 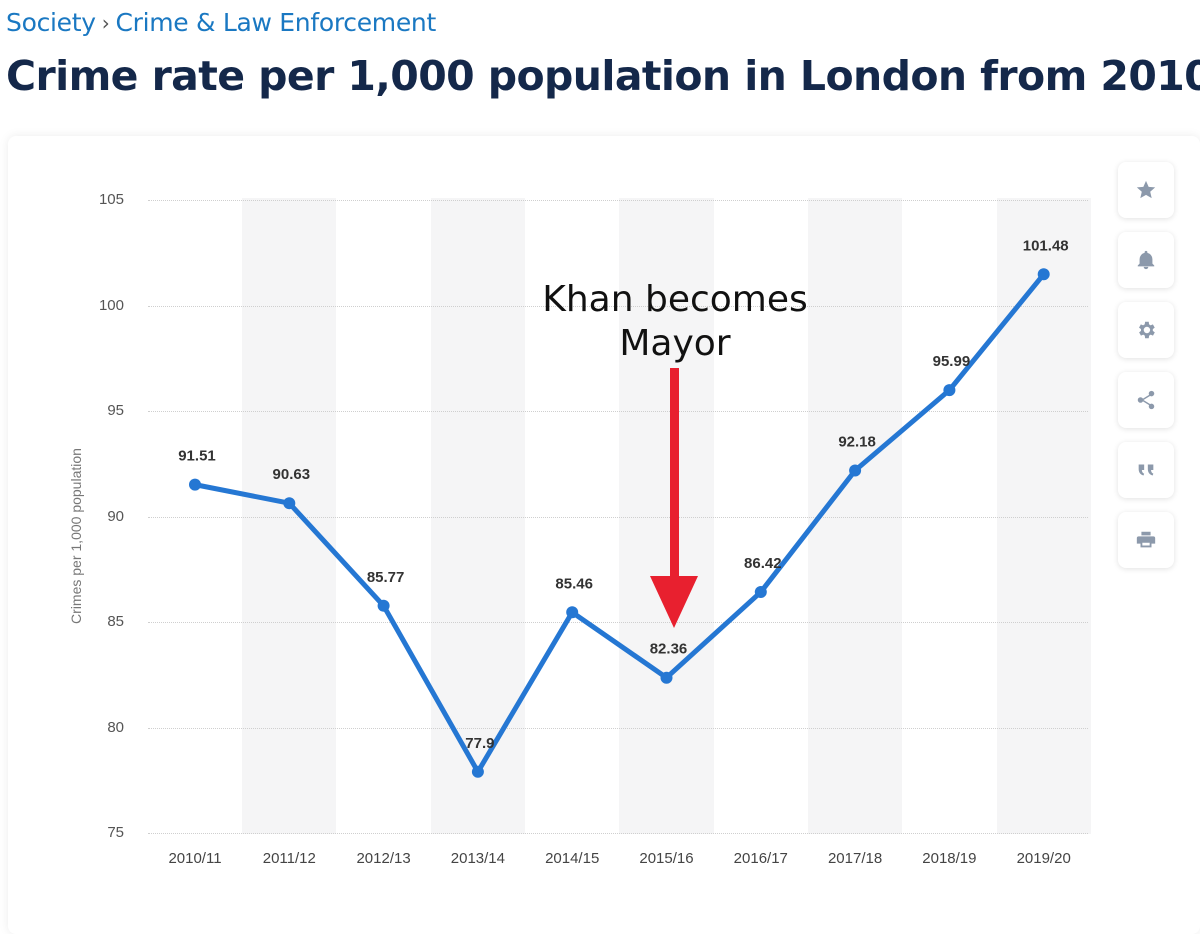 What do you see at coordinates (572, 858) in the screenshot?
I see `x-tick-label: 2014/15` at bounding box center [572, 858].